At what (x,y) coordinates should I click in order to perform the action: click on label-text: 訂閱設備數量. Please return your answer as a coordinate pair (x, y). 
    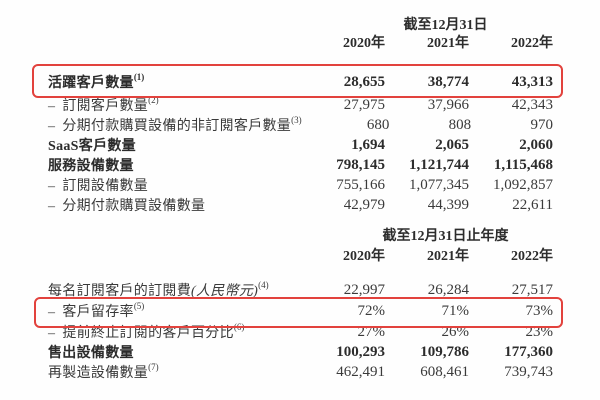
    Looking at the image, I should click on (105, 186).